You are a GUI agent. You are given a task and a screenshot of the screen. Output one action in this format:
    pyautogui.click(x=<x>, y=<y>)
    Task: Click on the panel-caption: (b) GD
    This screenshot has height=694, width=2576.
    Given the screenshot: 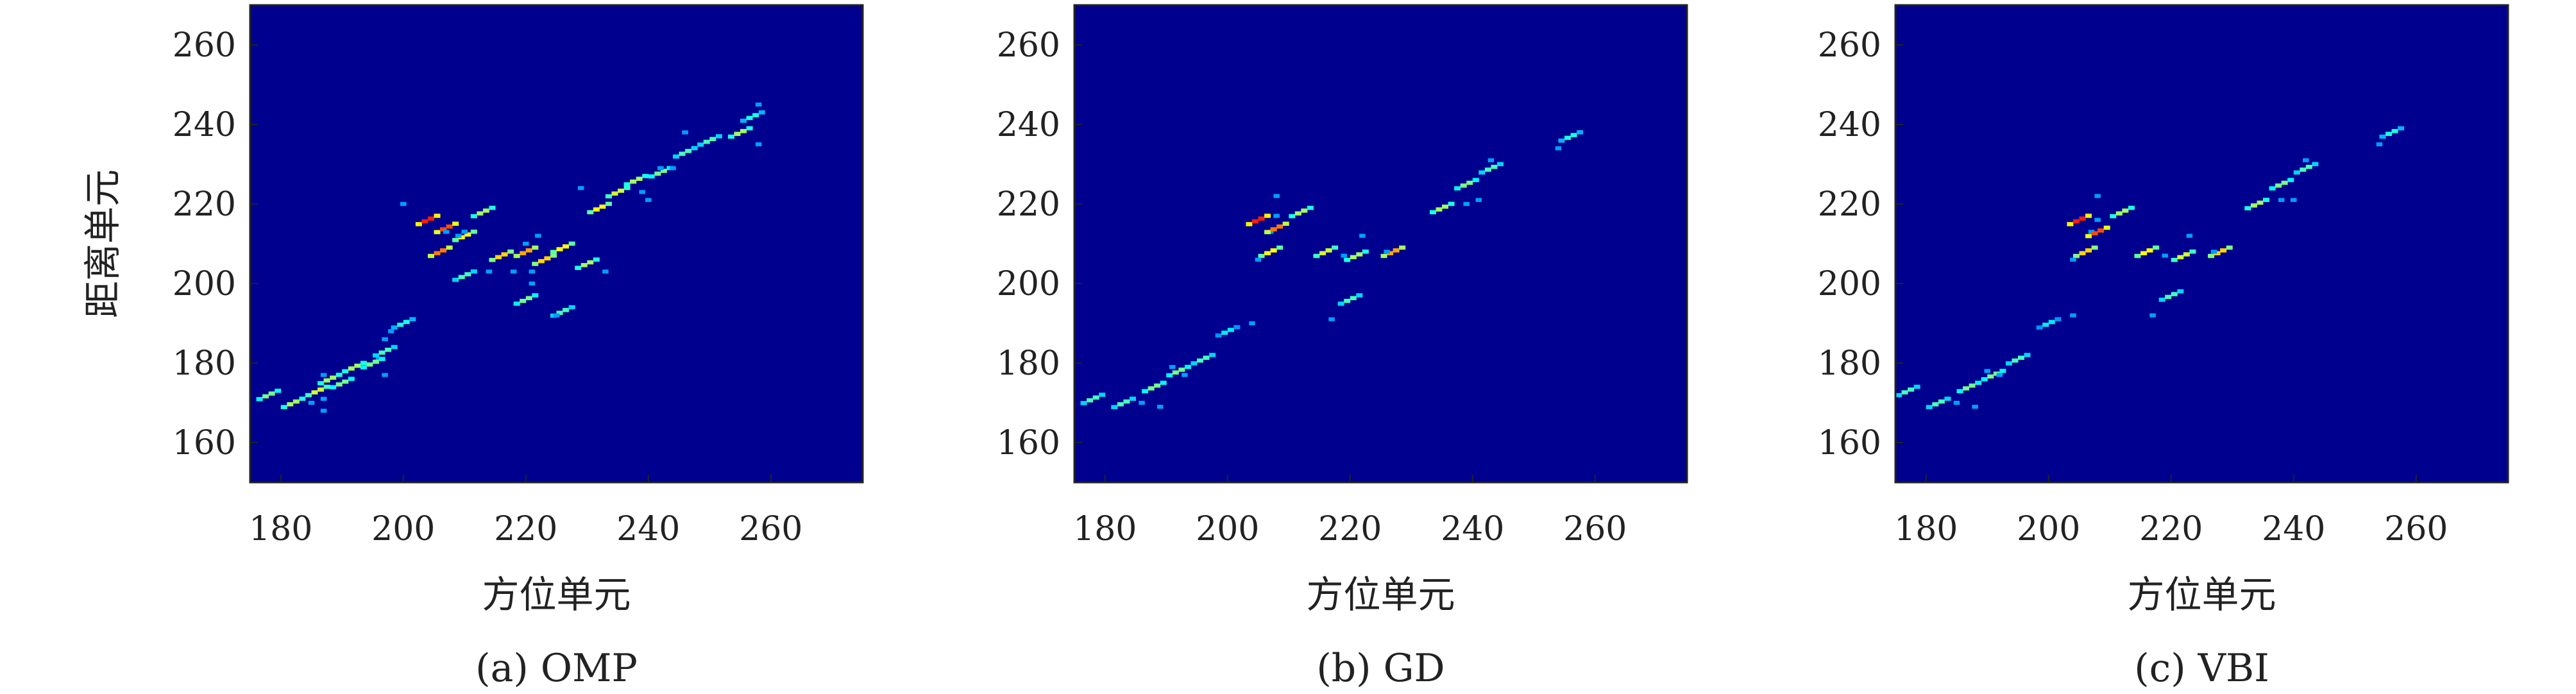 What is the action you would take?
    pyautogui.click(x=1380, y=668)
    